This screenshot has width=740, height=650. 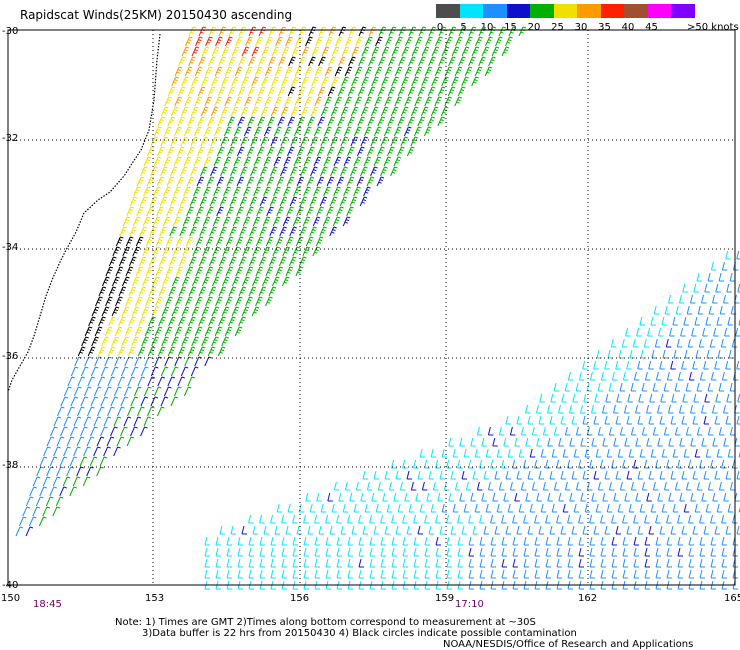 What do you see at coordinates (713, 27) in the screenshot?
I see `legend-unit-label: >50 knots` at bounding box center [713, 27].